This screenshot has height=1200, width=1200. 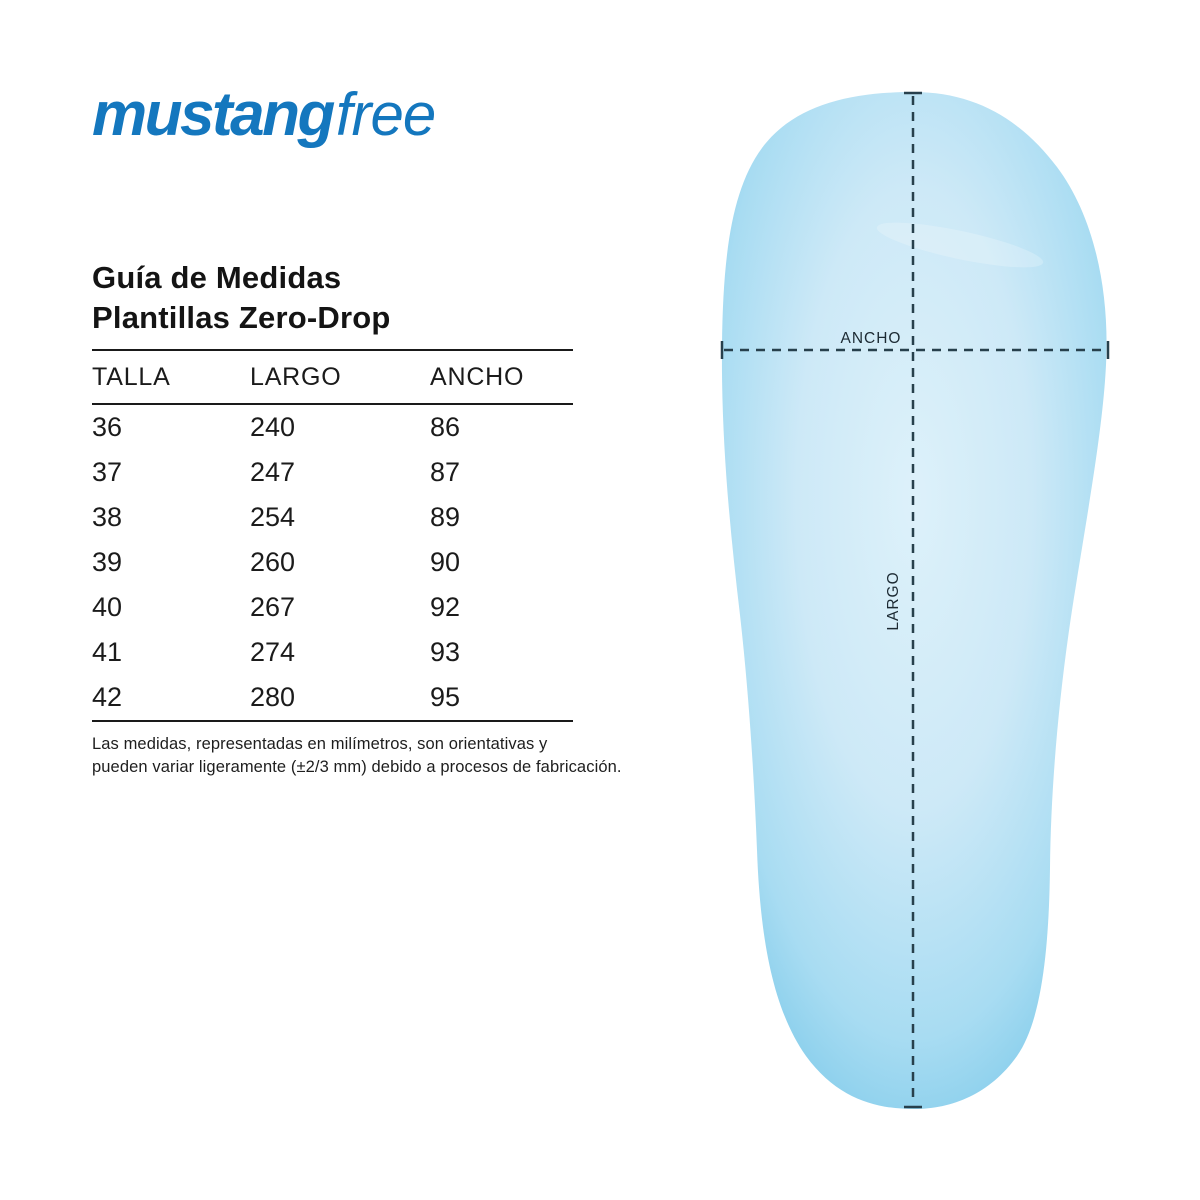 What do you see at coordinates (273, 607) in the screenshot?
I see `cell-largo: 267` at bounding box center [273, 607].